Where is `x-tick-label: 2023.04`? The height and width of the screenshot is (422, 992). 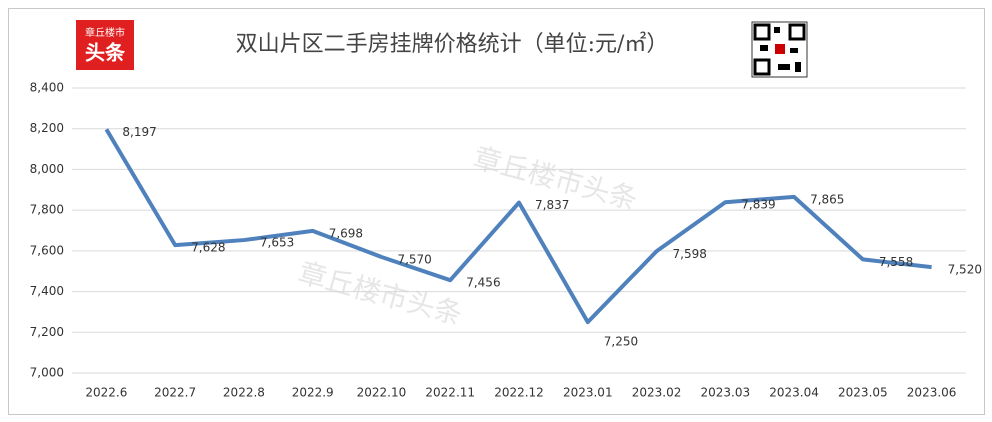
x-tick-label: 2023.04 is located at coordinates (794, 393).